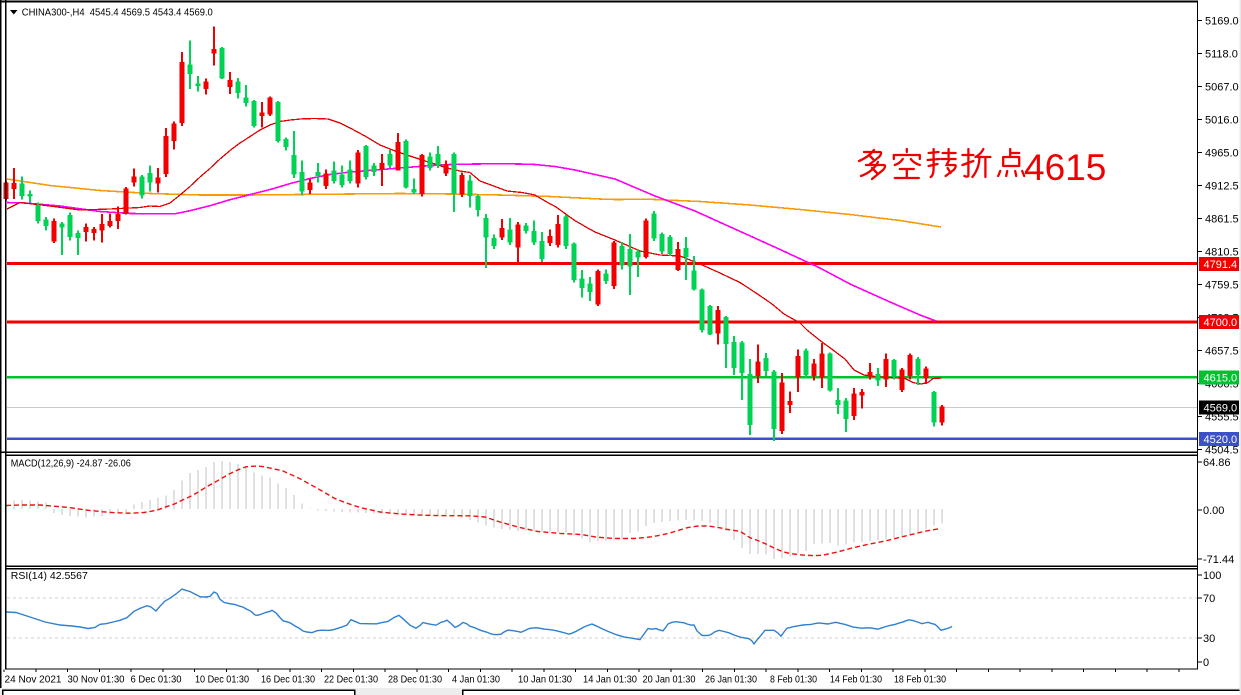 The height and width of the screenshot is (695, 1241). Describe the element at coordinates (1222, 285) in the screenshot. I see `svg-text: 4759.5` at that location.